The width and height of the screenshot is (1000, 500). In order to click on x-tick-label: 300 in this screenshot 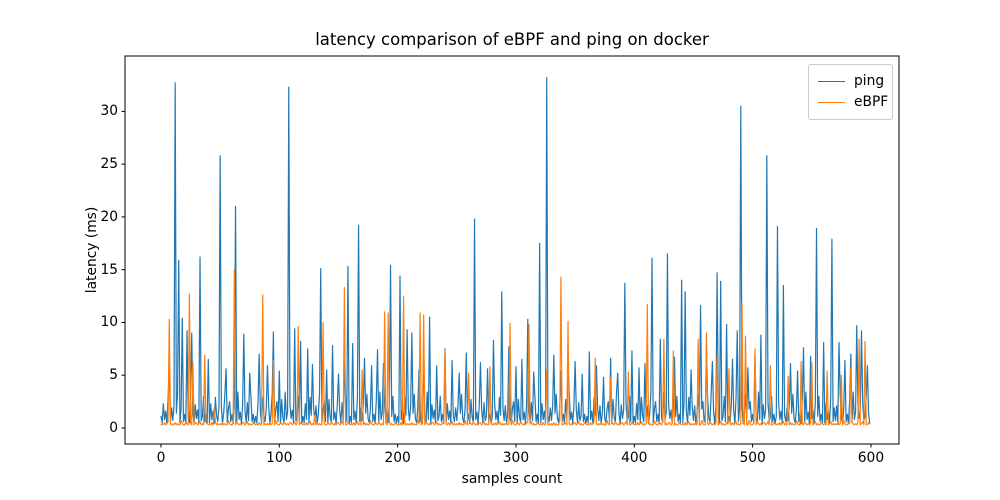, I will do `click(516, 458)`.